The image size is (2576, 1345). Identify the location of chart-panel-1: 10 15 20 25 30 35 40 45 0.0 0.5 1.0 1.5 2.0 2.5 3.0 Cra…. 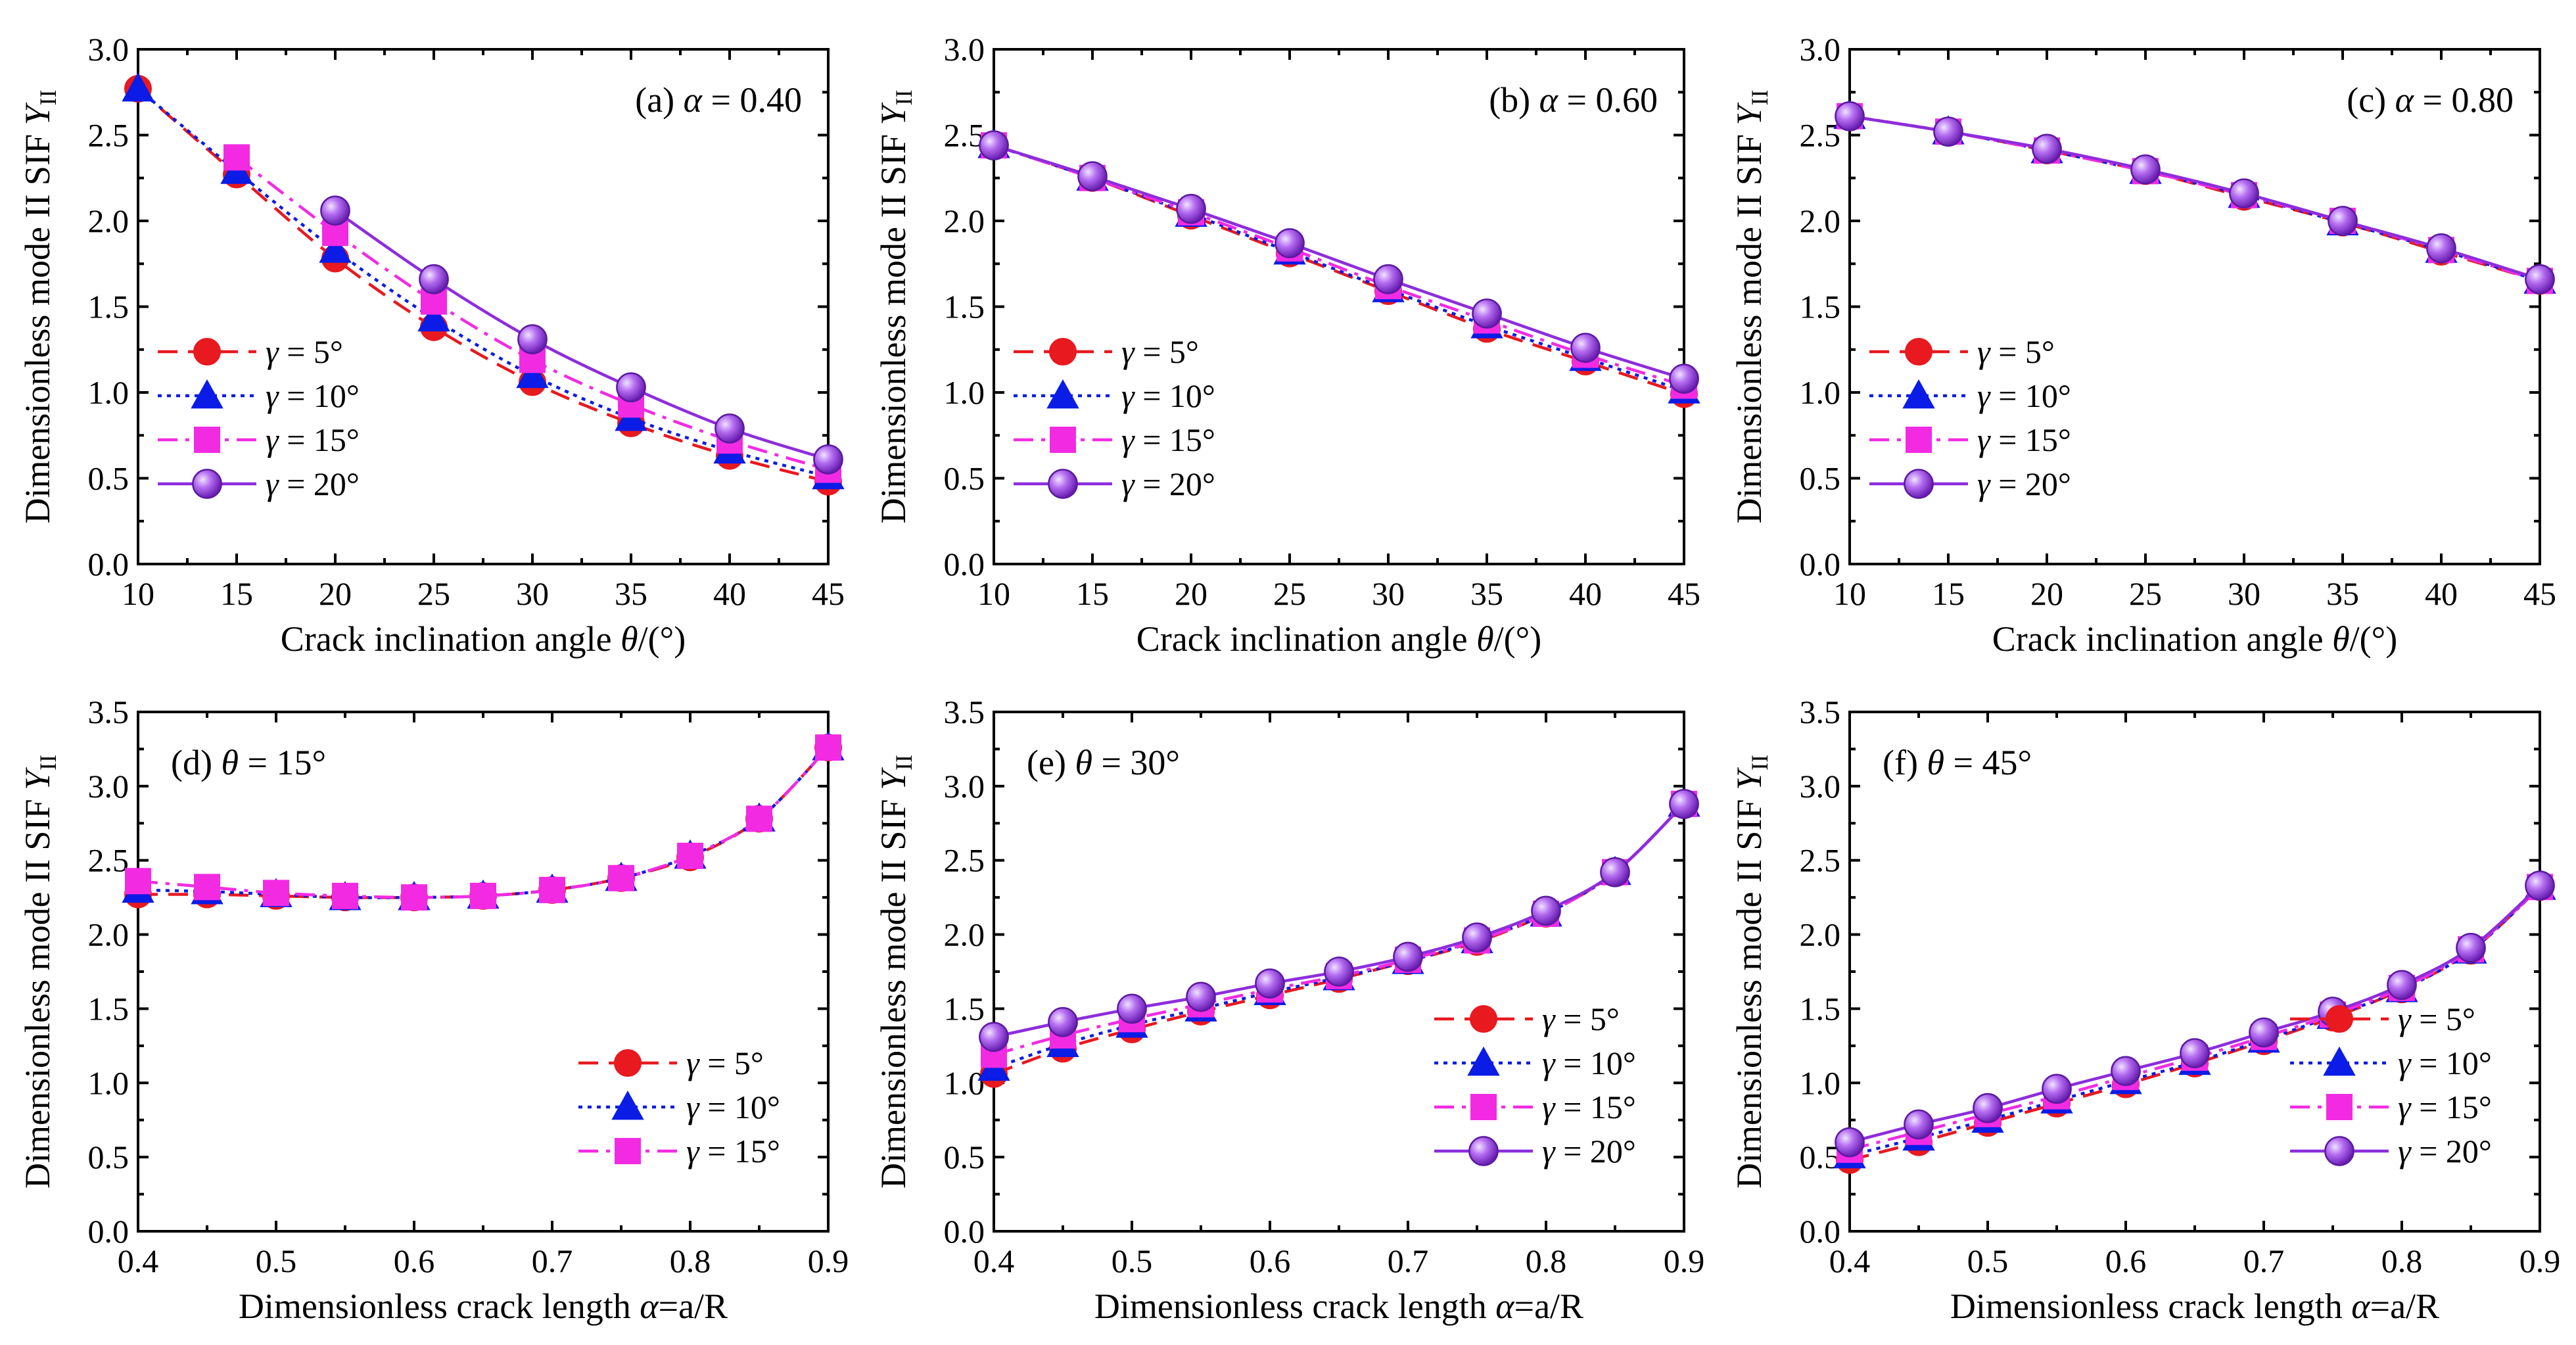
(431, 345).